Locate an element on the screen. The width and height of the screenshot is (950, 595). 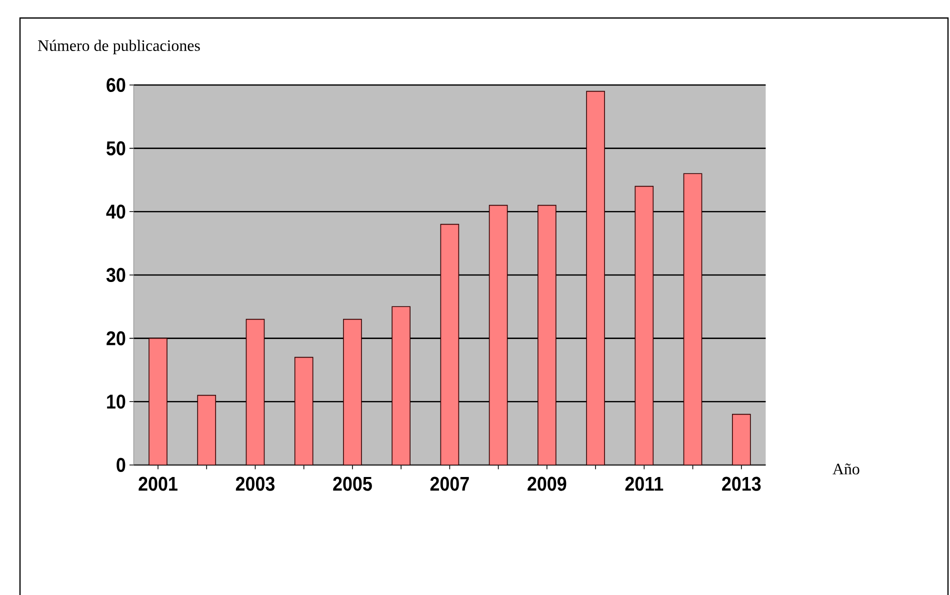
y-axis-title: Número de publicaciones is located at coordinates (119, 47).